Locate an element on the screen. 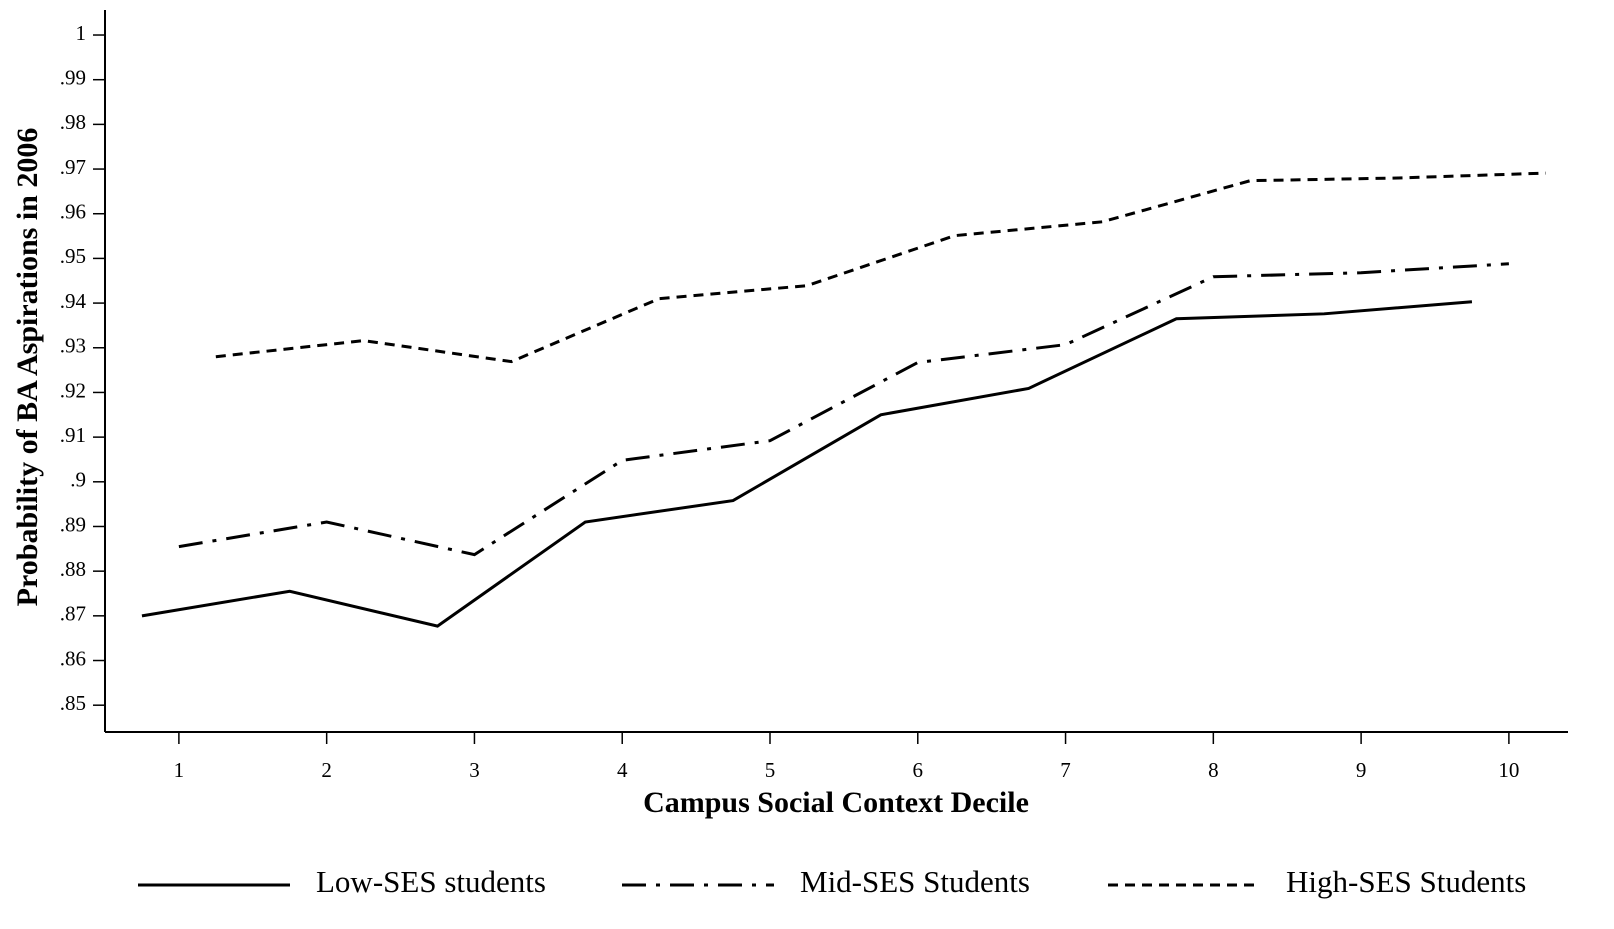  y-tick-label: .9 is located at coordinates (78, 480).